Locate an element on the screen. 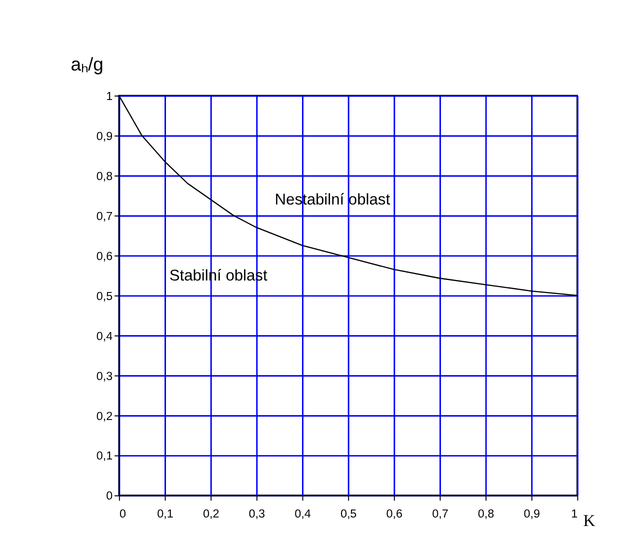 Image resolution: width=624 pixels, height=540 pixels. y-tick-label: 1 is located at coordinates (109, 96).